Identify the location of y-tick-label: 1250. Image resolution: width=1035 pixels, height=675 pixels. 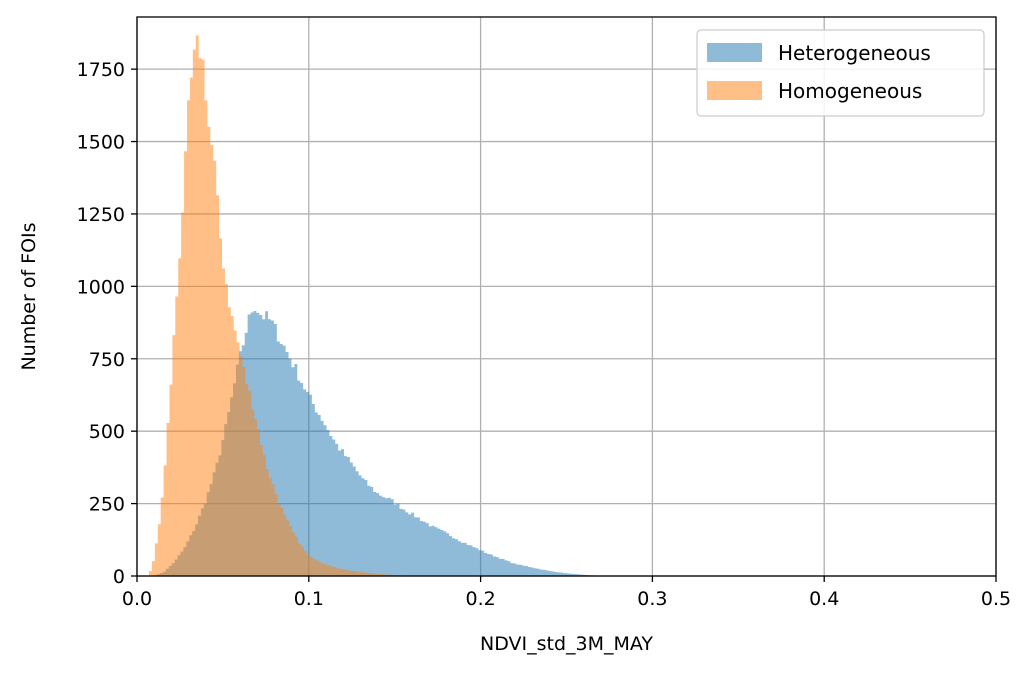
(101, 215).